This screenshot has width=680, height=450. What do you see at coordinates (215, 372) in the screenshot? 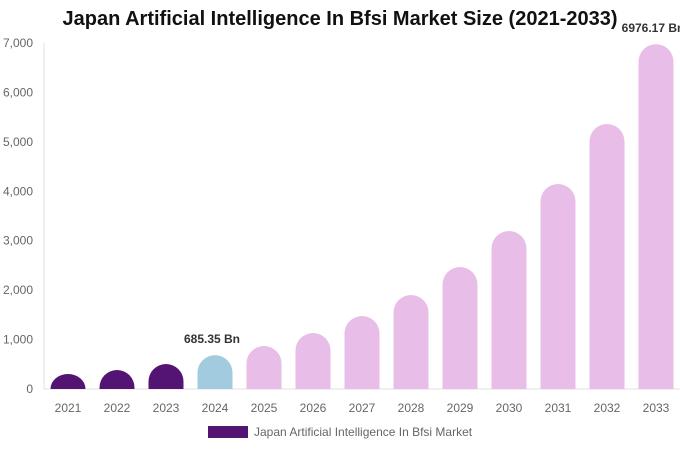
I see `bar-2024` at bounding box center [215, 372].